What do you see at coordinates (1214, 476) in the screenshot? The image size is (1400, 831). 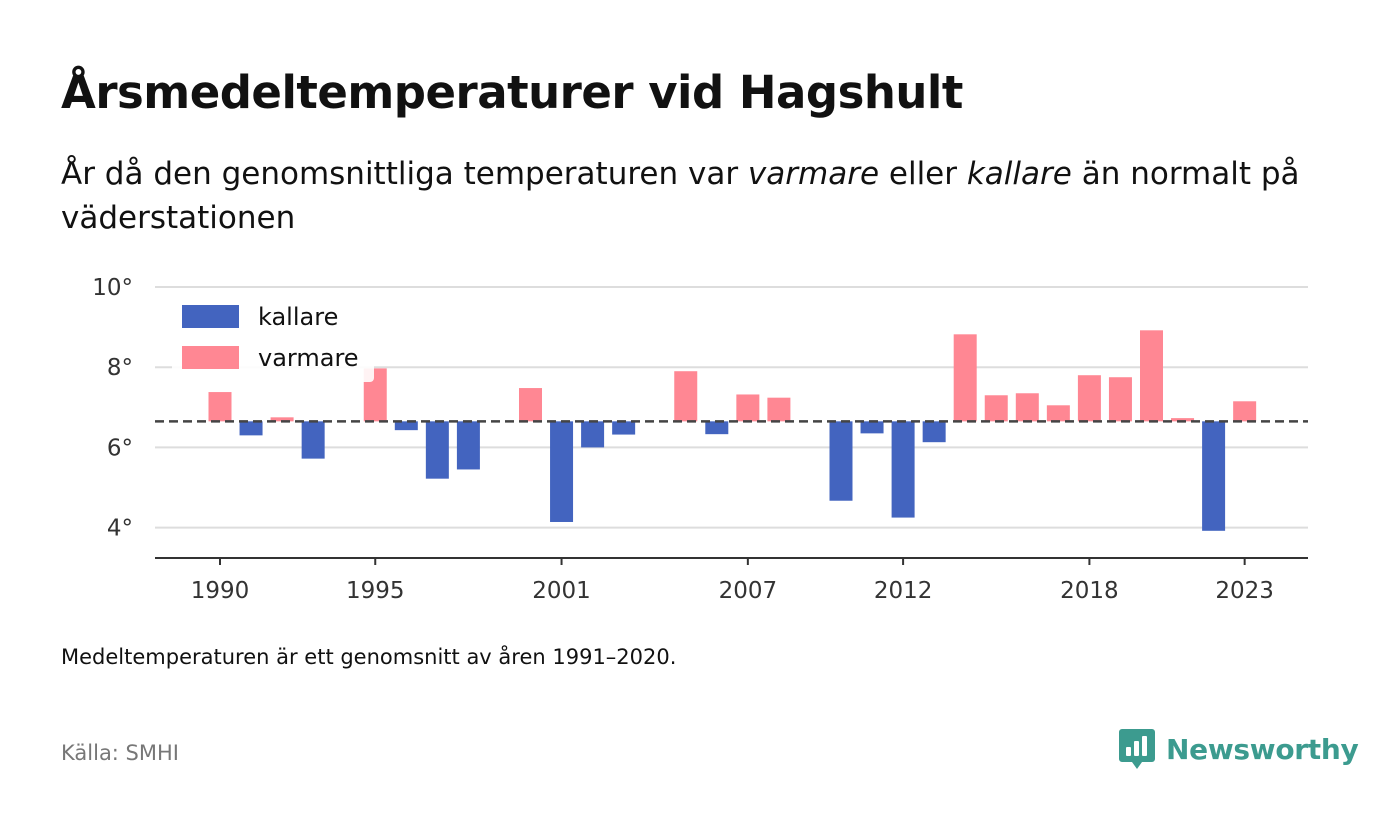 I see `bar-2022` at bounding box center [1214, 476].